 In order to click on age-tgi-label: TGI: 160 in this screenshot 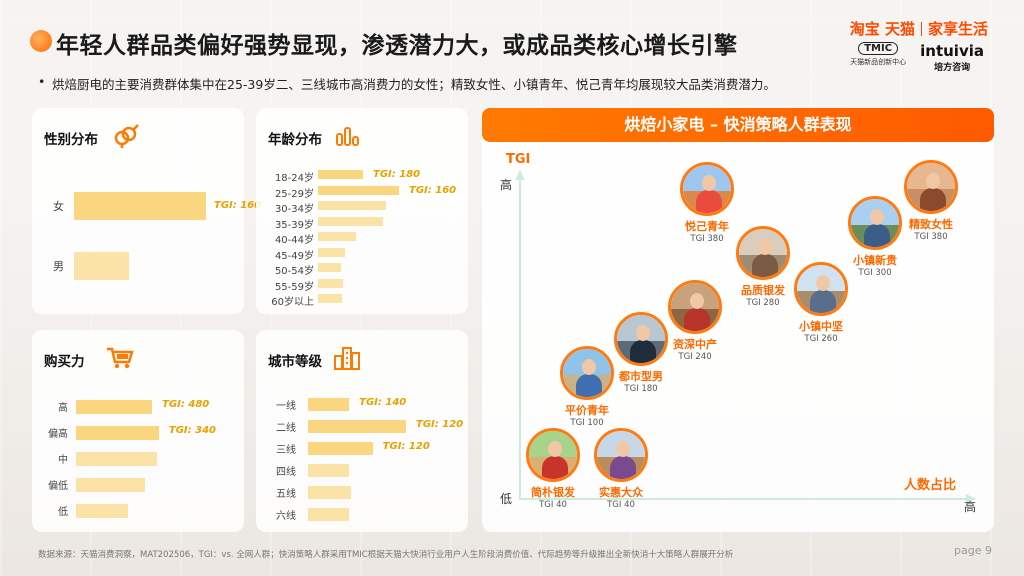, I will do `click(433, 190)`.